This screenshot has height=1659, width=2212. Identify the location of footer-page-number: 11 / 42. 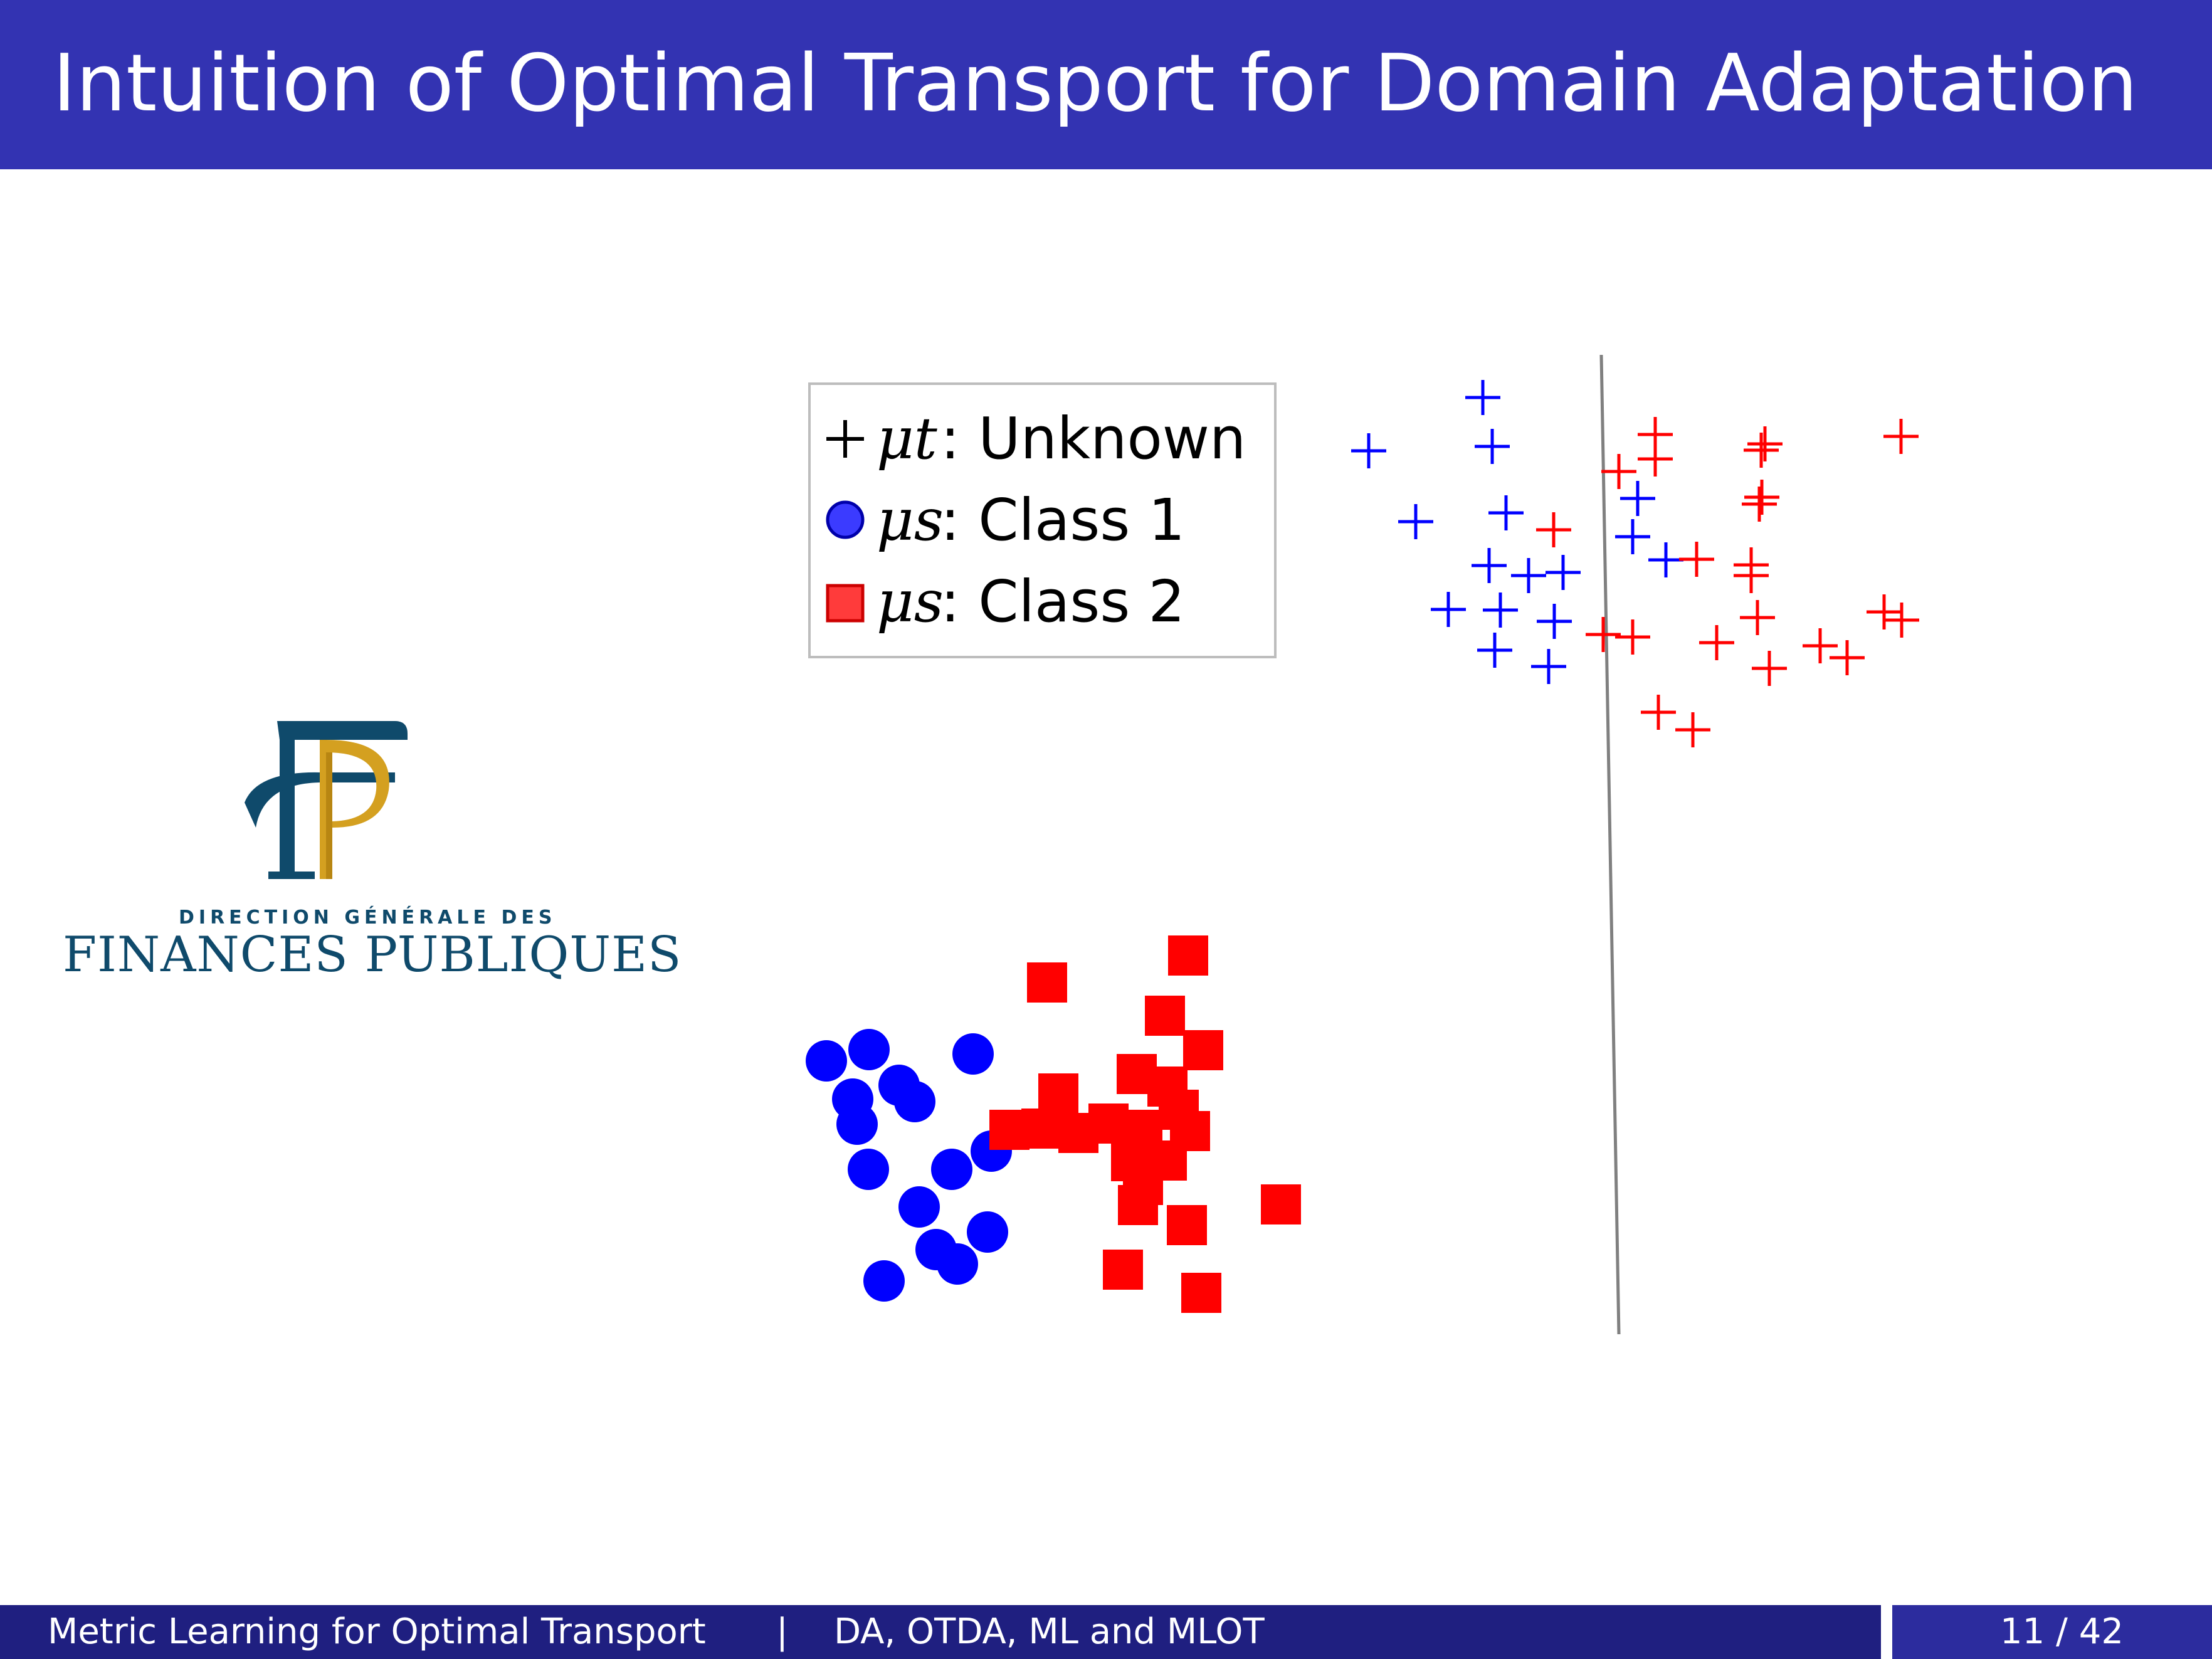
(2062, 1631).